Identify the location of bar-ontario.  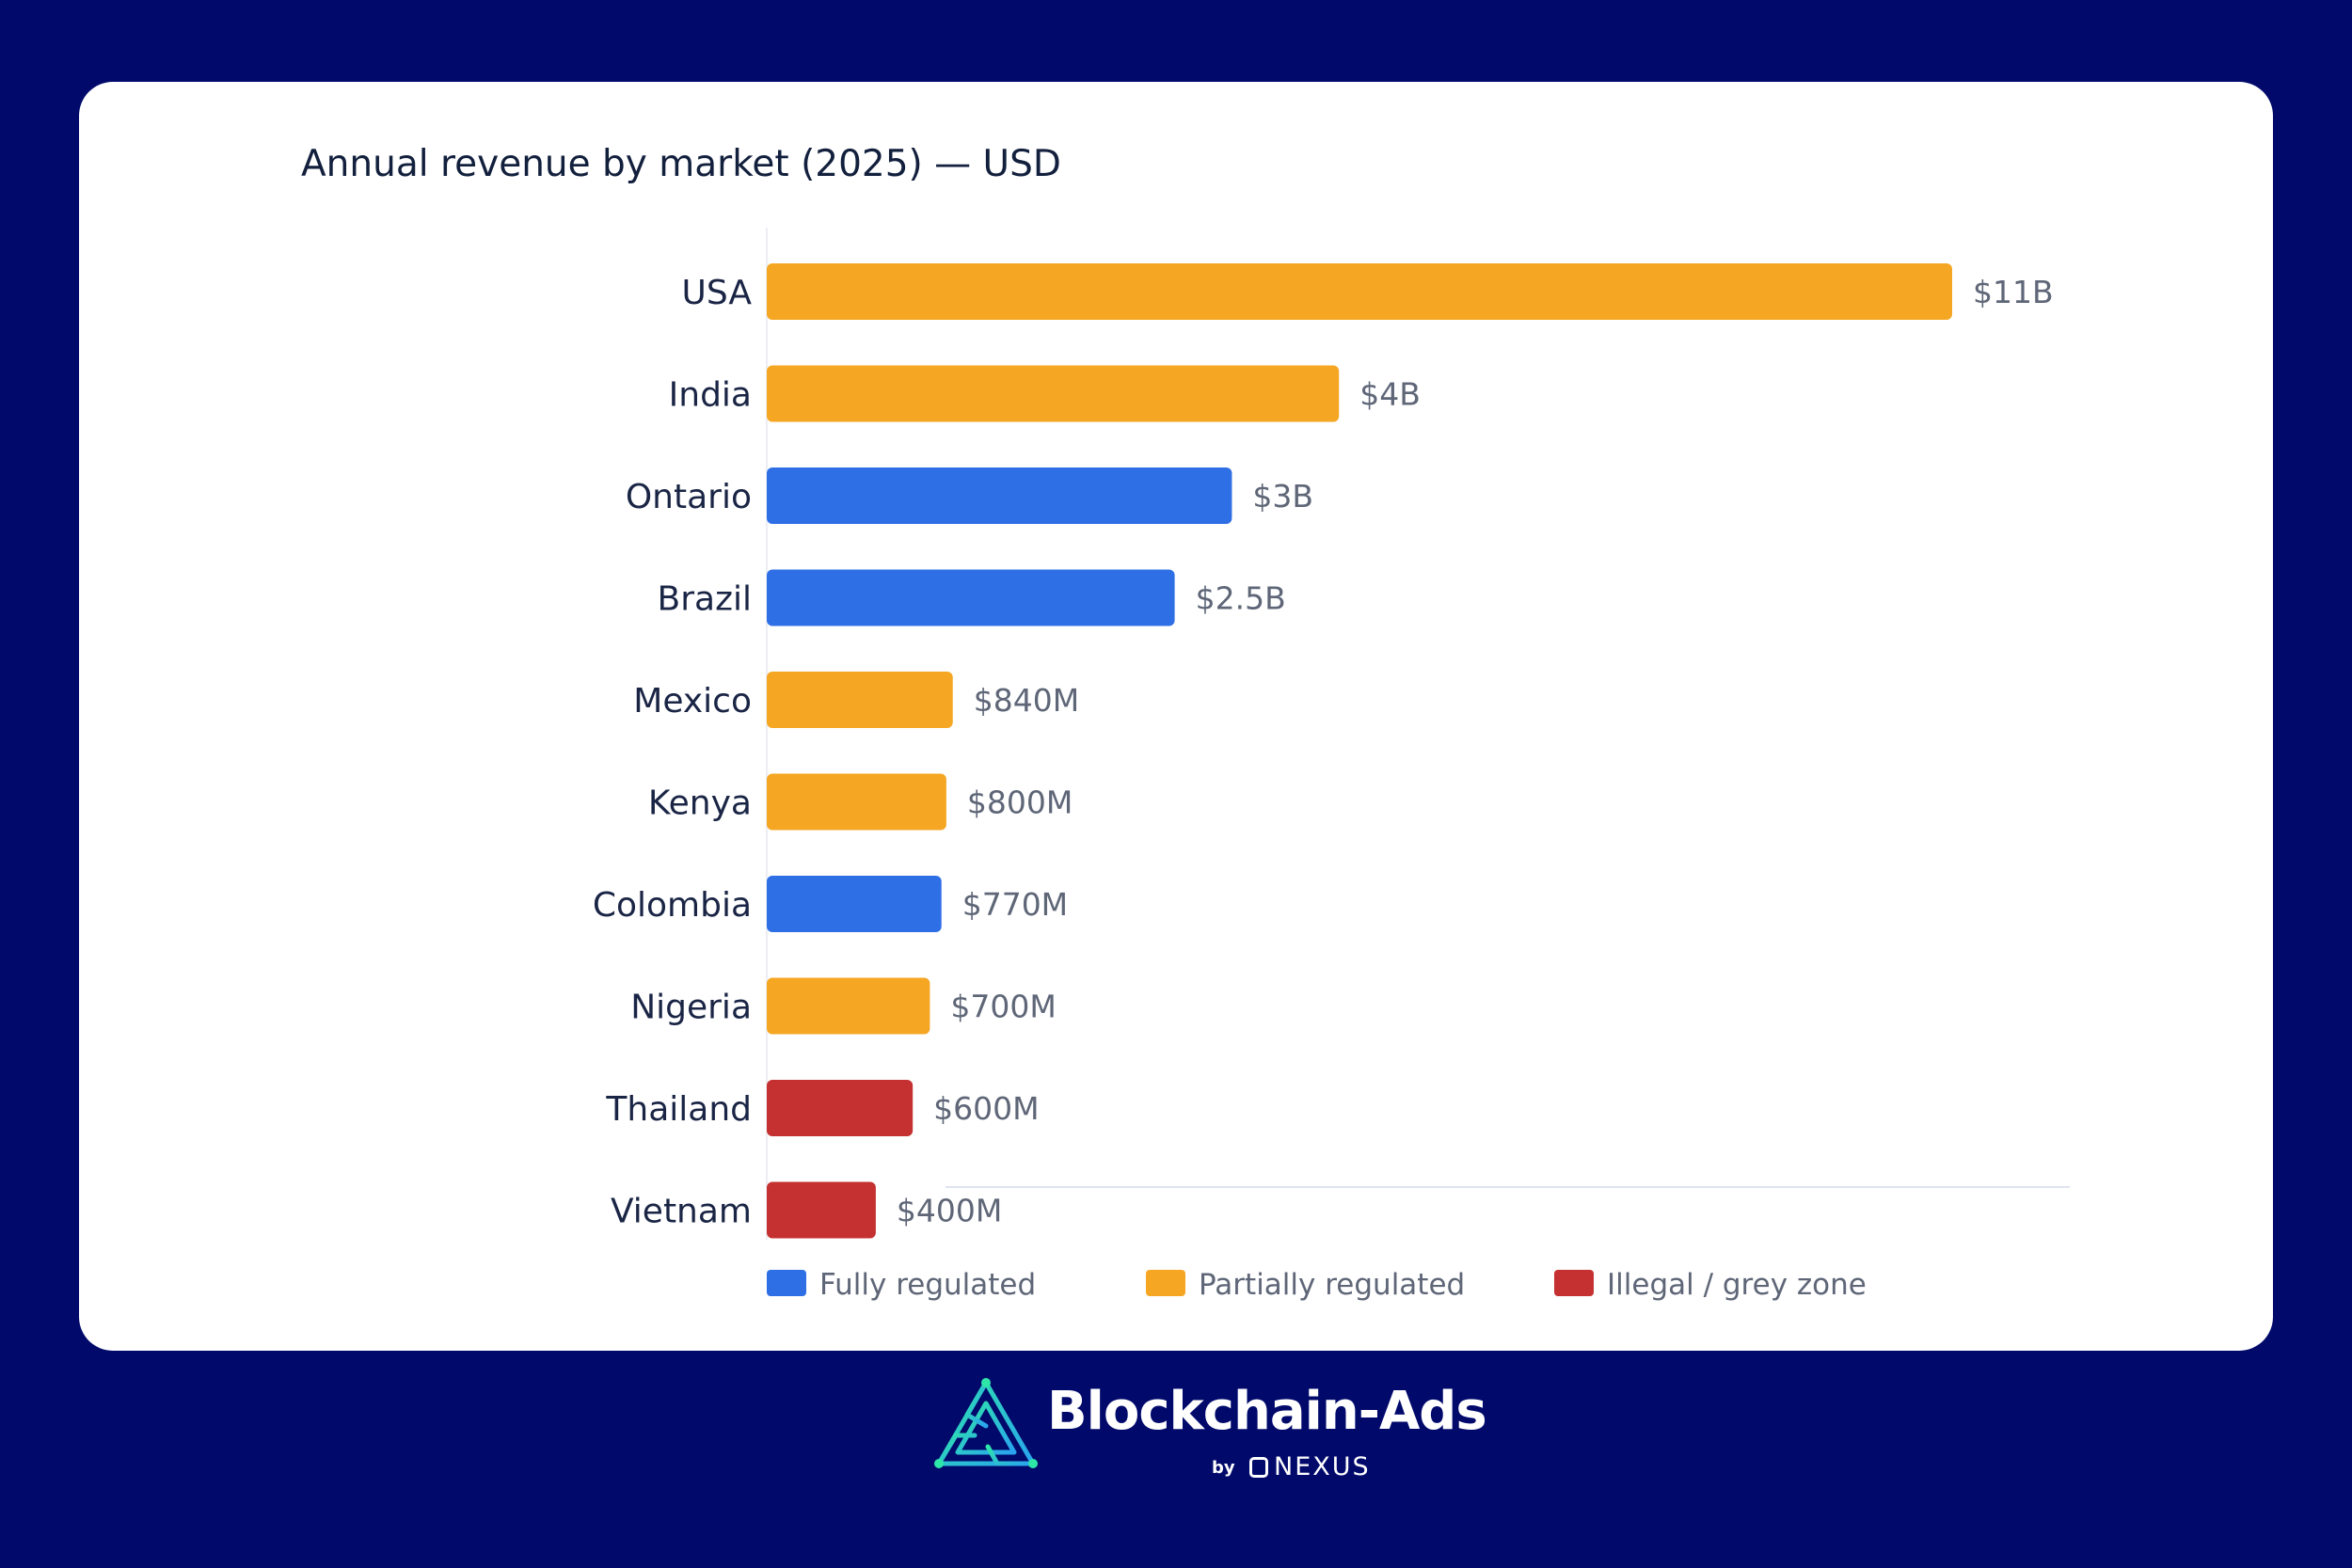
(999, 495).